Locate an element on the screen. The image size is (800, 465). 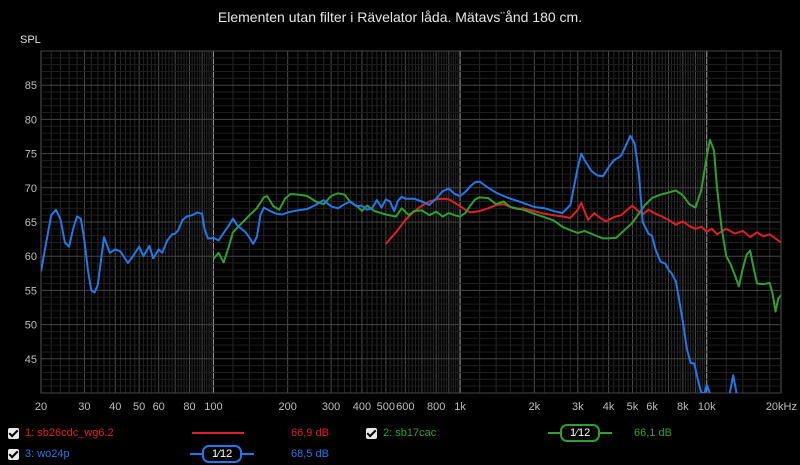
legend-label-sb17cac: 2: sb17cac is located at coordinates (410, 433).